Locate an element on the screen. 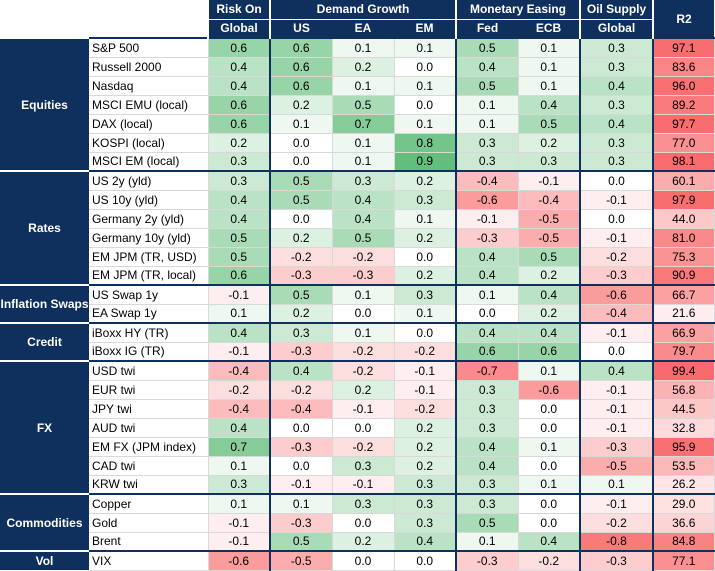 This screenshot has height=571, width=715. table-row: Brent -0.1 0.5 0.2 0.4 0.1 0.4 -0.8 84.8 is located at coordinates (357, 541).